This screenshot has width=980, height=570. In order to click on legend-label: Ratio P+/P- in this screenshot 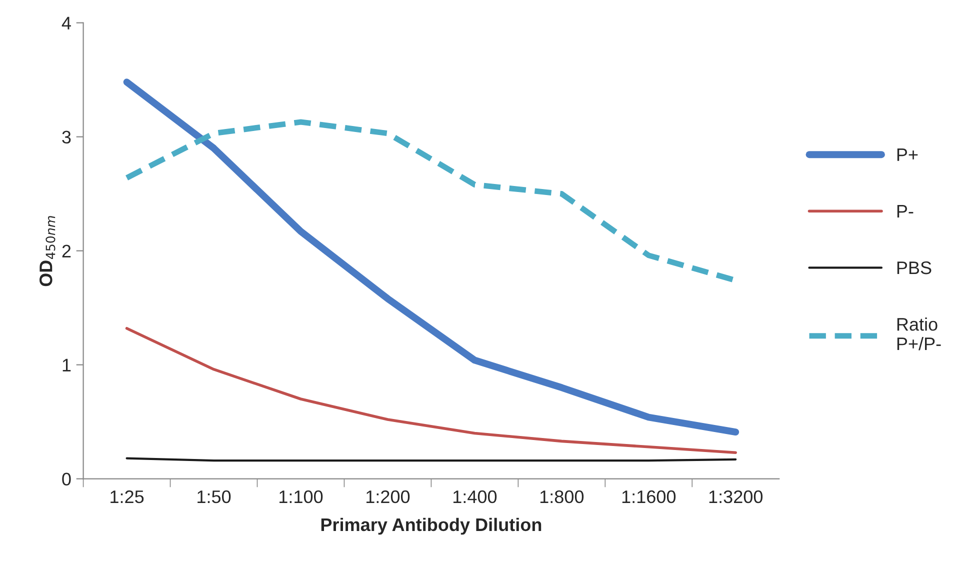, I will do `click(919, 333)`.